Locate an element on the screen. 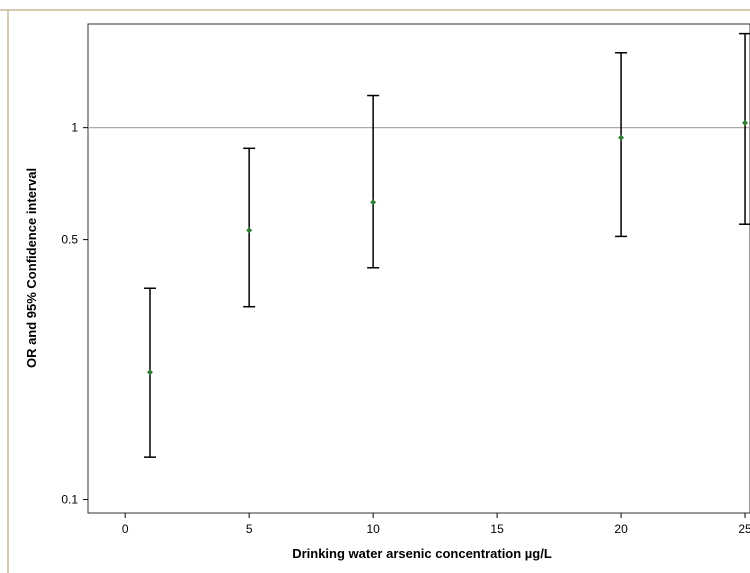  x-tick-label: 10 is located at coordinates (373, 529).